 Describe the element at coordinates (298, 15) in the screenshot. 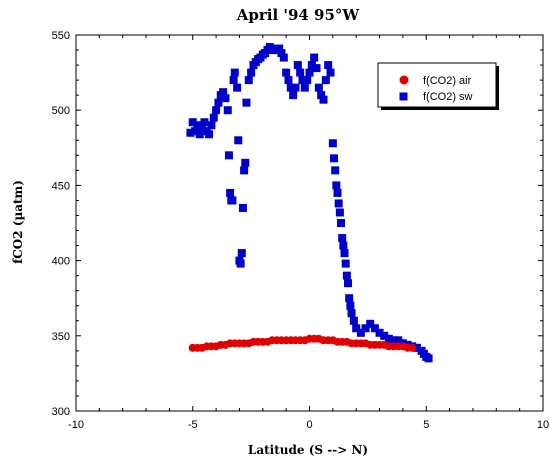

I see `chart-title: April '94 95°W` at that location.